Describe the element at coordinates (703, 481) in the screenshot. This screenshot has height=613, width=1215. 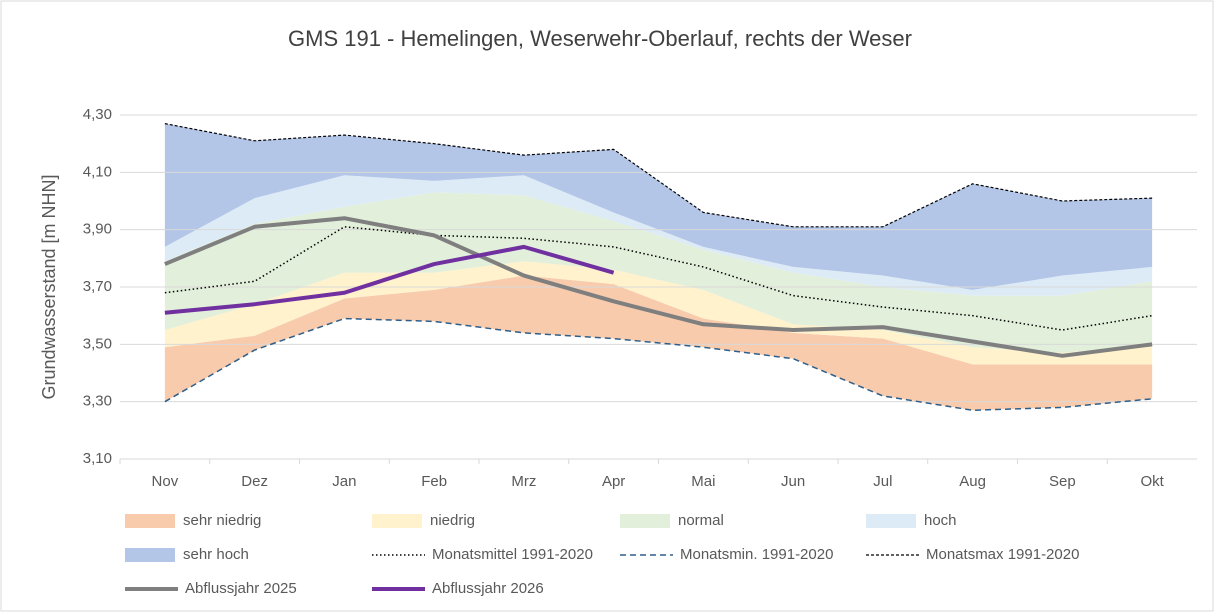
I see `x-tick-label: Mai` at that location.